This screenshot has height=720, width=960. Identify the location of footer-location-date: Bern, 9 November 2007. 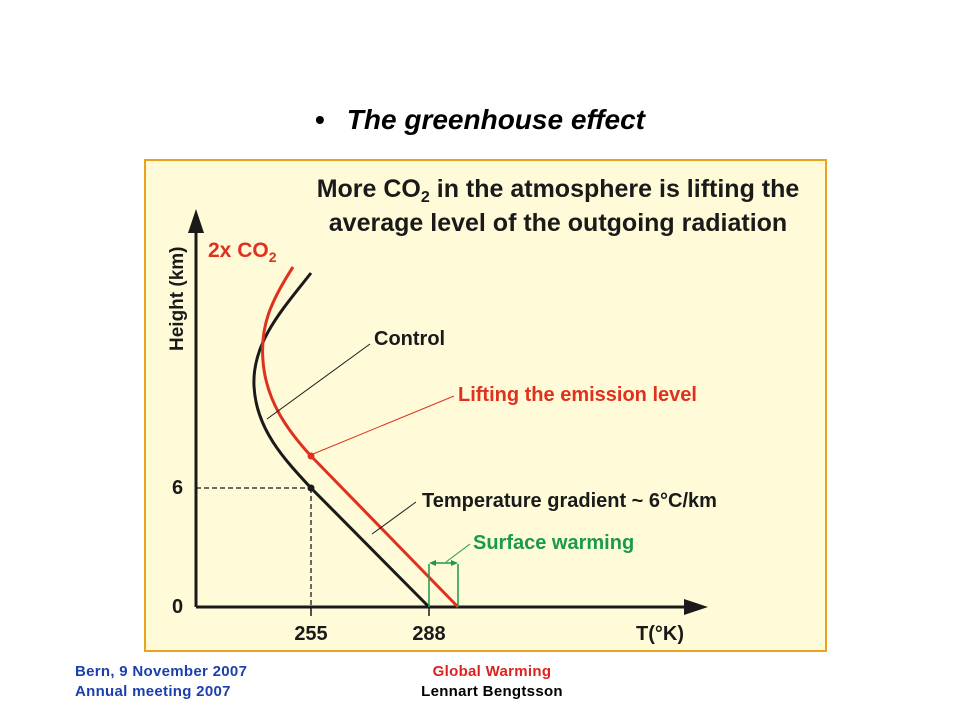
(161, 671).